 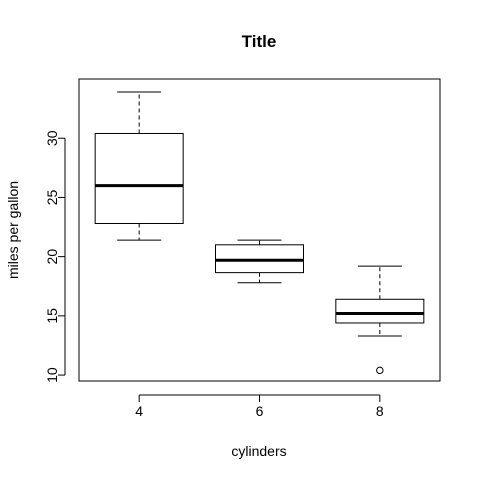 What do you see at coordinates (380, 411) in the screenshot?
I see `x-tick-label: 8` at bounding box center [380, 411].